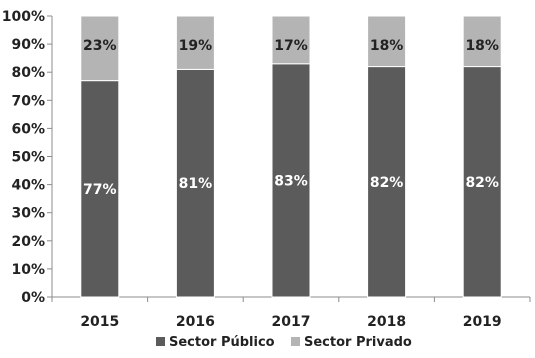  Describe the element at coordinates (28, 73) in the screenshot. I see `y-tick-label: 80%` at that location.